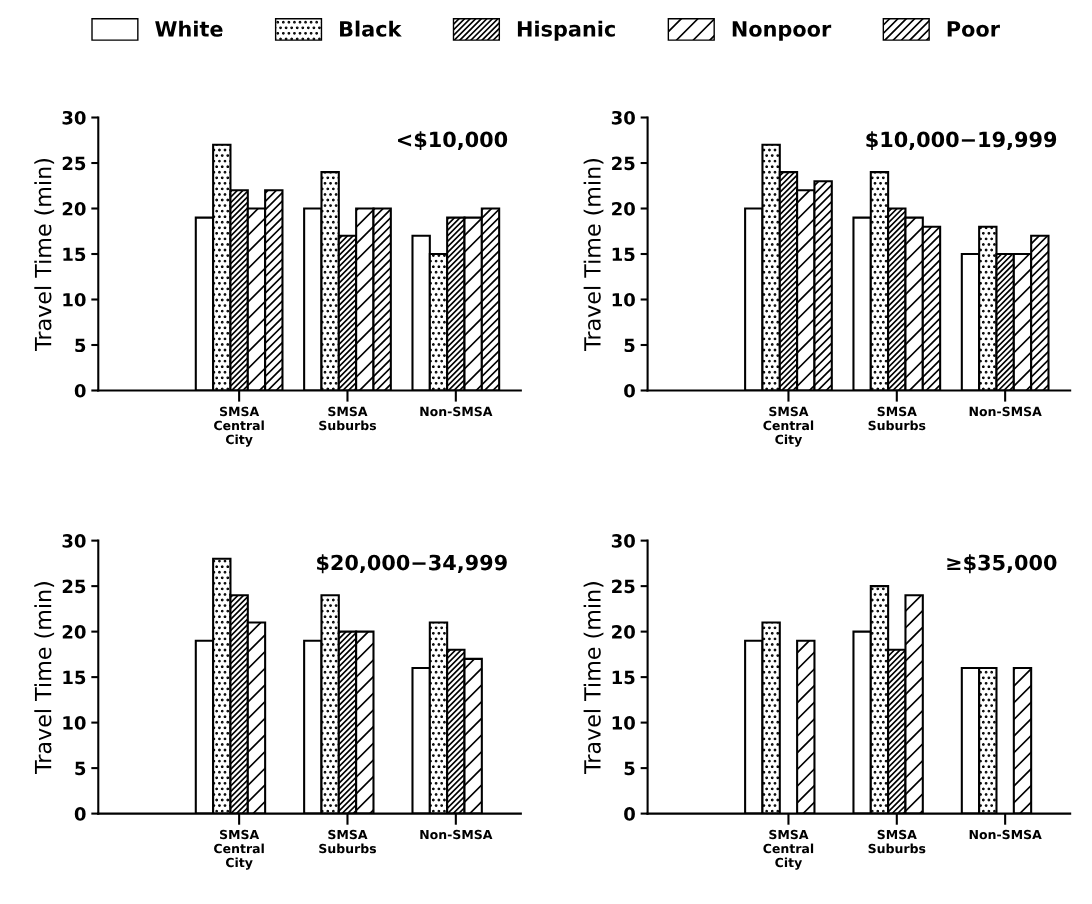 The height and width of the screenshot is (904, 1092). Describe the element at coordinates (782, 31) in the screenshot. I see `legend-label: Nonpoor` at that location.